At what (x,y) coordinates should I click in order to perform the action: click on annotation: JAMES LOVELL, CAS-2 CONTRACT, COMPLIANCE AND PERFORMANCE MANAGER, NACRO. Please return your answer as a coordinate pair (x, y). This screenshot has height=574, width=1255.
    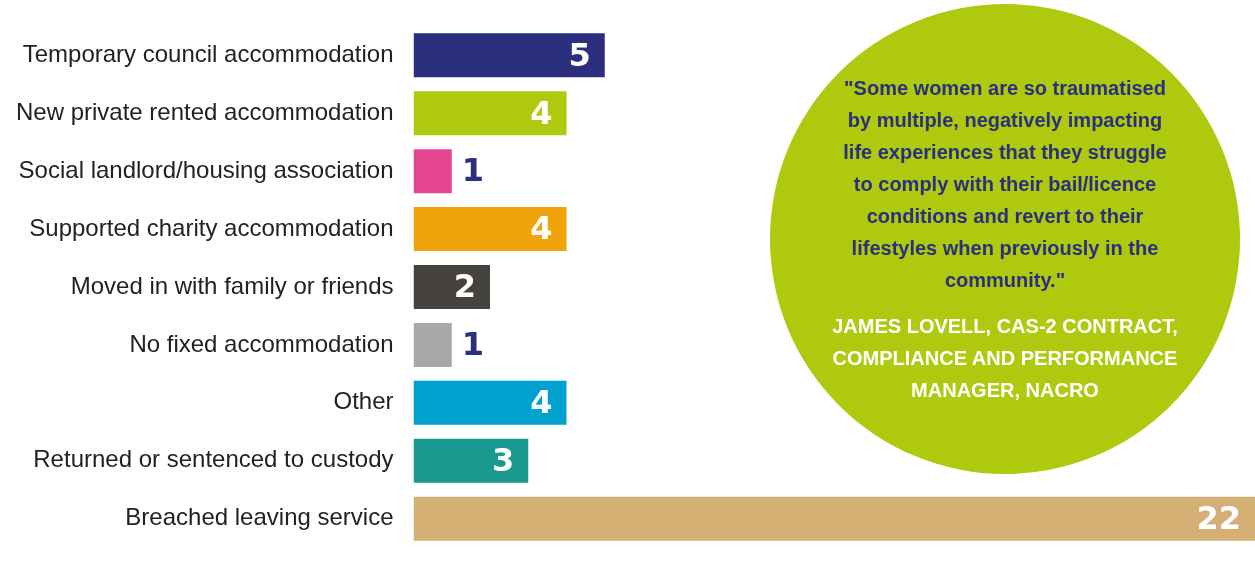
    Looking at the image, I should click on (1005, 358).